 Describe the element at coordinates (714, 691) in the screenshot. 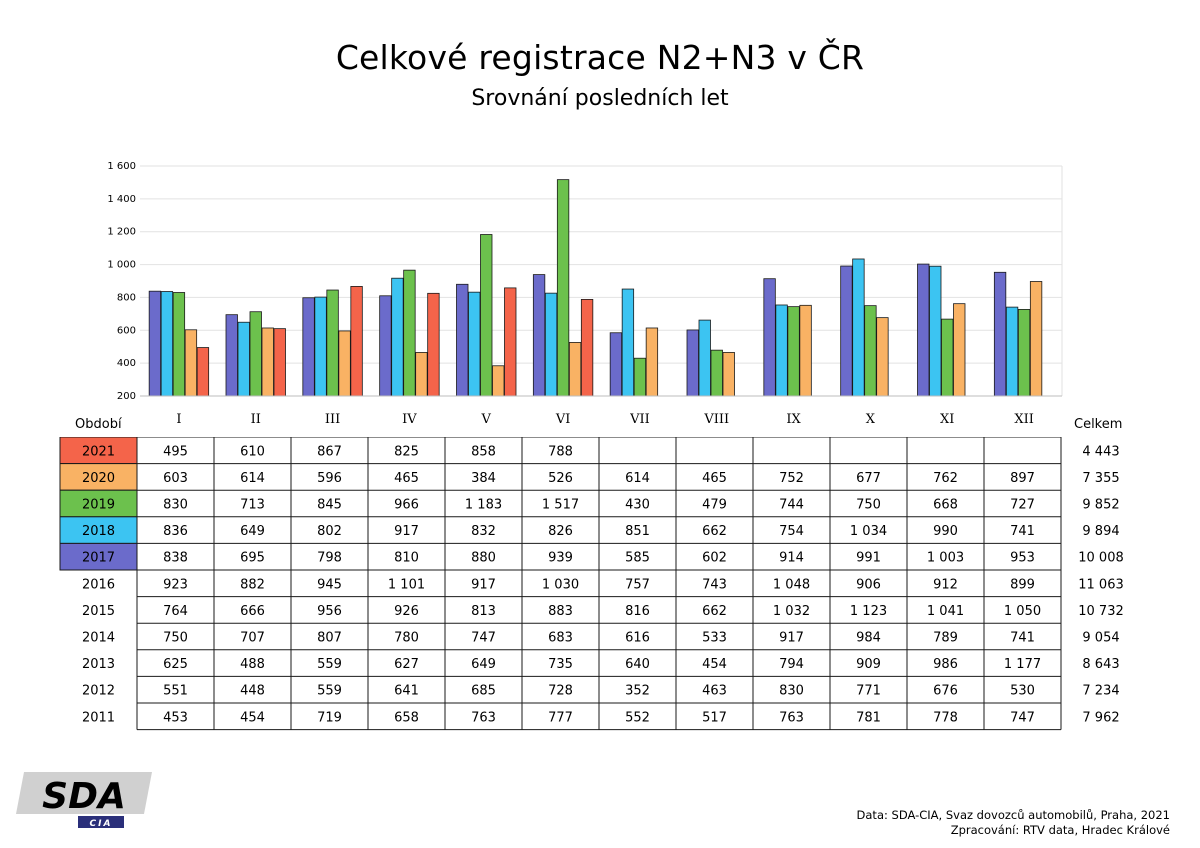

I see `table-cell: 463` at that location.